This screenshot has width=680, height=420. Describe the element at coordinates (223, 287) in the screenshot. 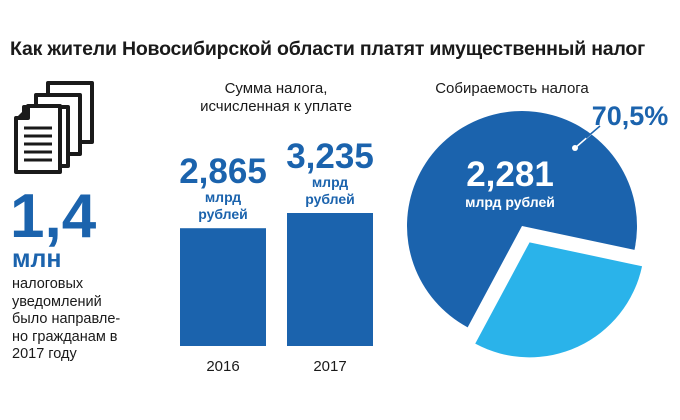

I see `bar-2016` at that location.